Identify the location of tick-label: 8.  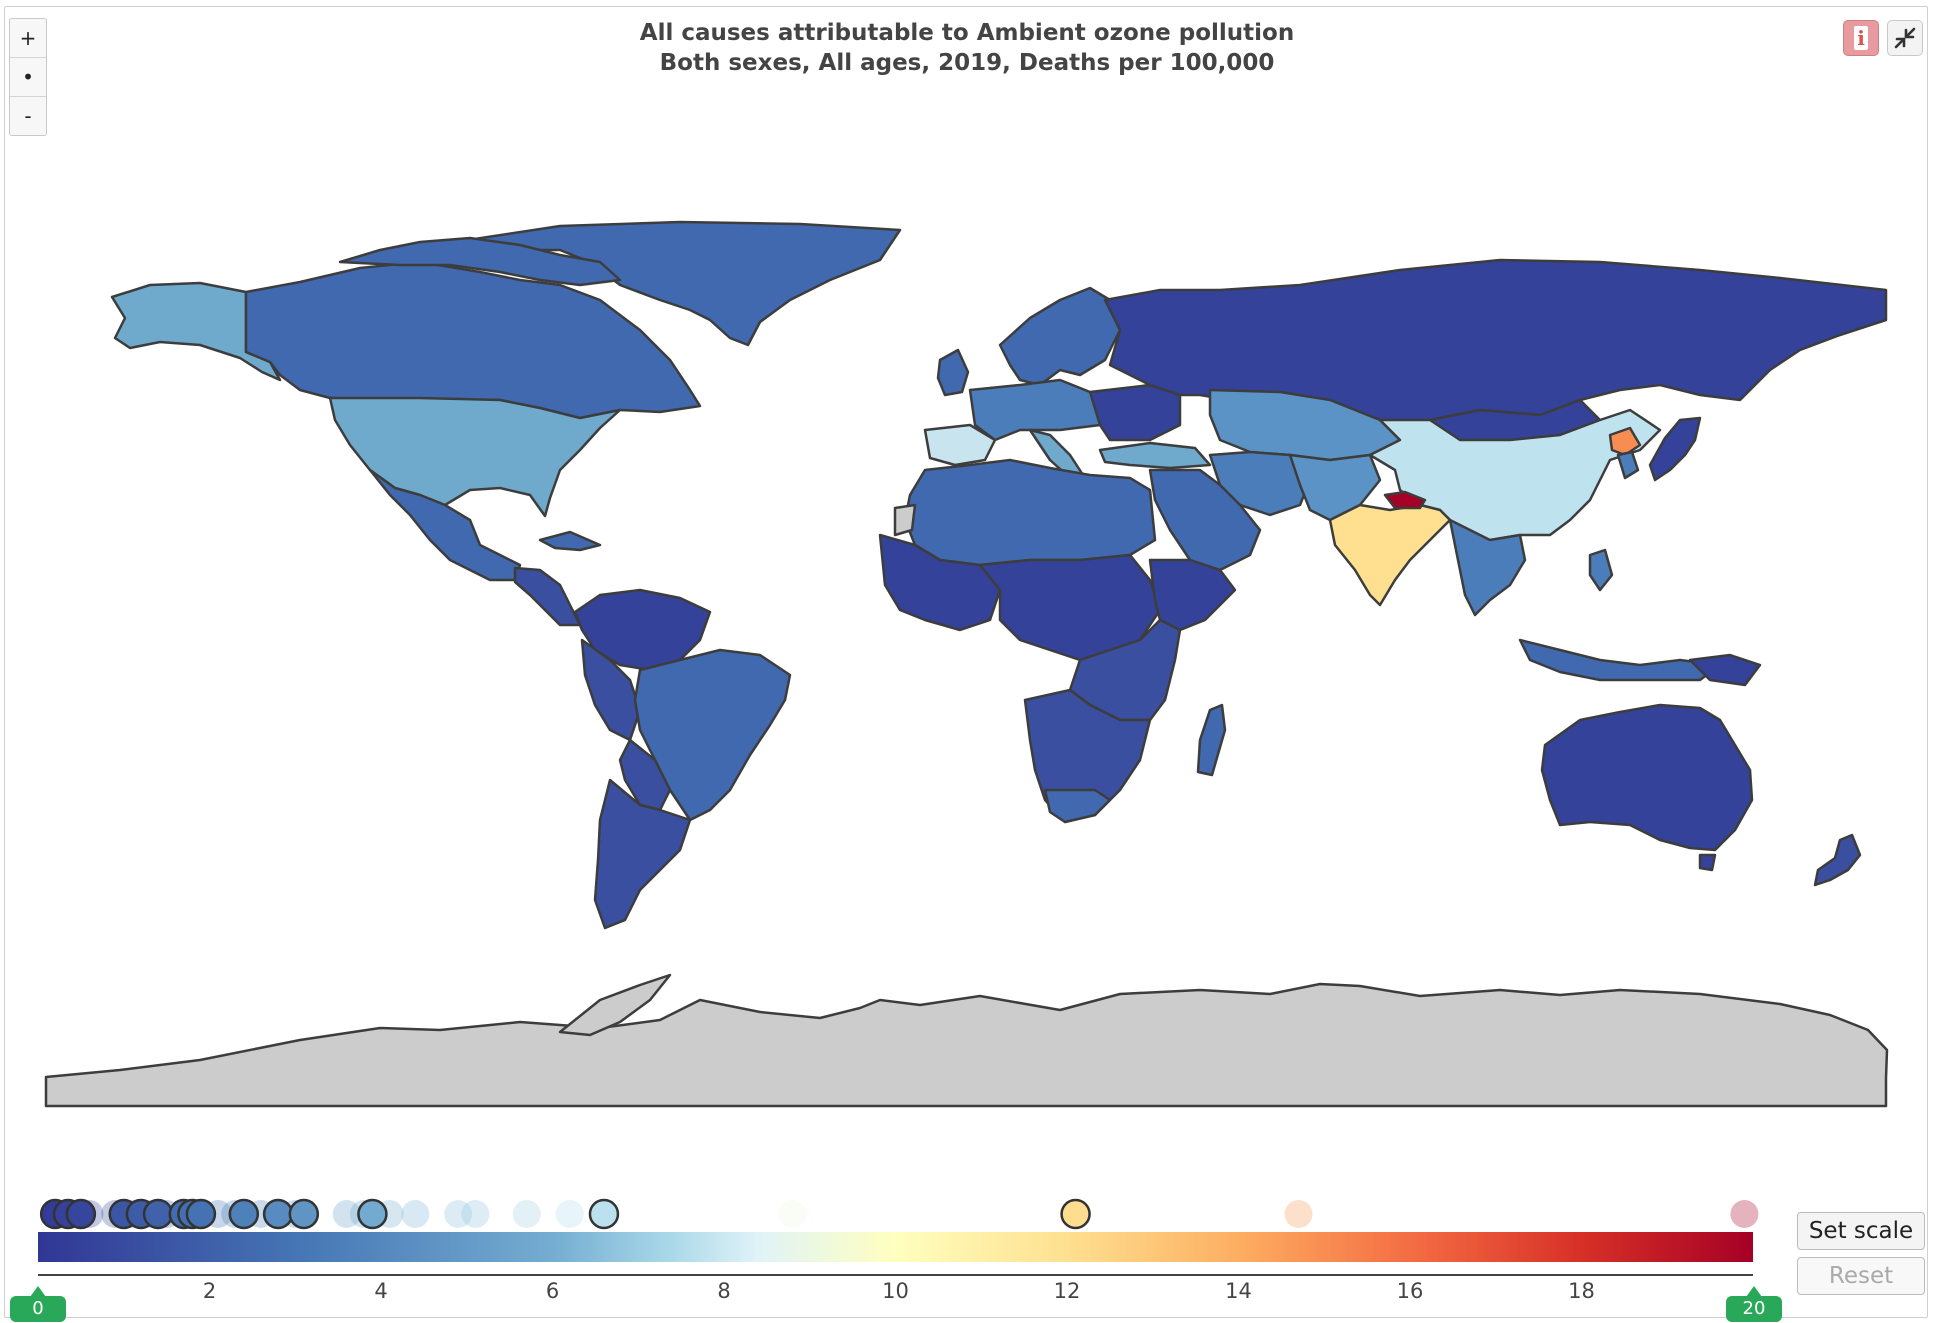
(724, 1291).